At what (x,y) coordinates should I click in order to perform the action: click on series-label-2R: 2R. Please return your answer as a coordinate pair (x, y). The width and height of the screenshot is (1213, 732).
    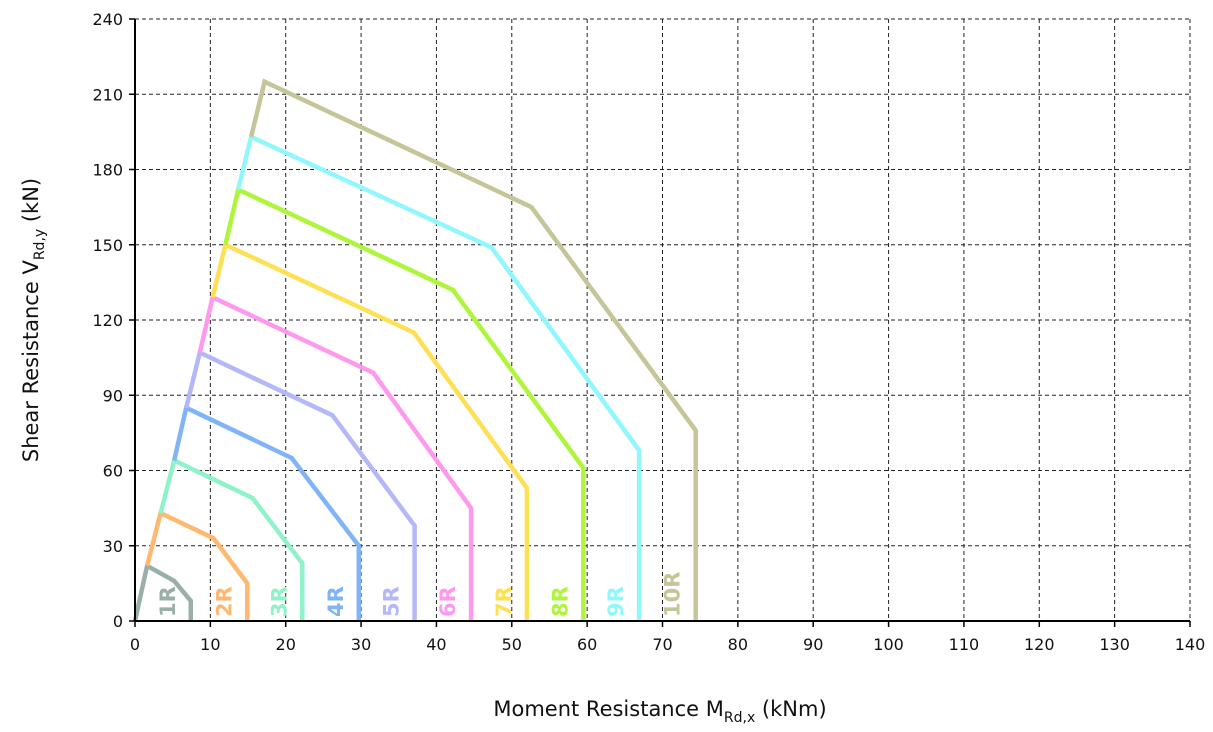
    Looking at the image, I should click on (224, 601).